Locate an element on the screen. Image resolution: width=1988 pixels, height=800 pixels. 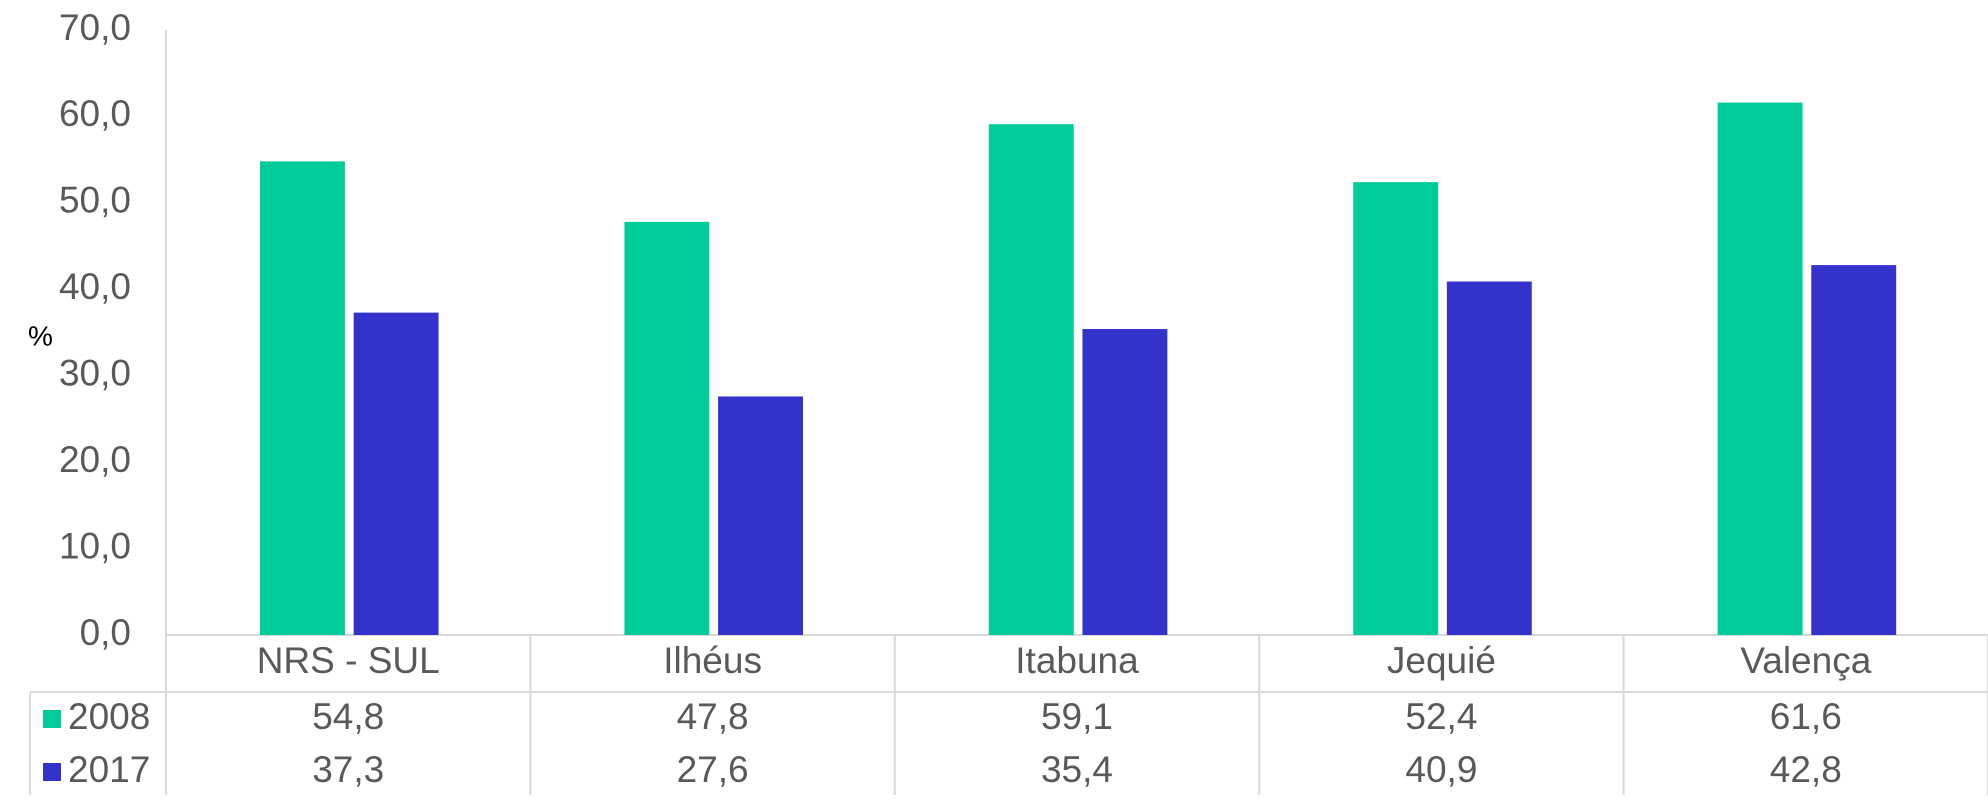
y-axis-label: % is located at coordinates (40, 335).